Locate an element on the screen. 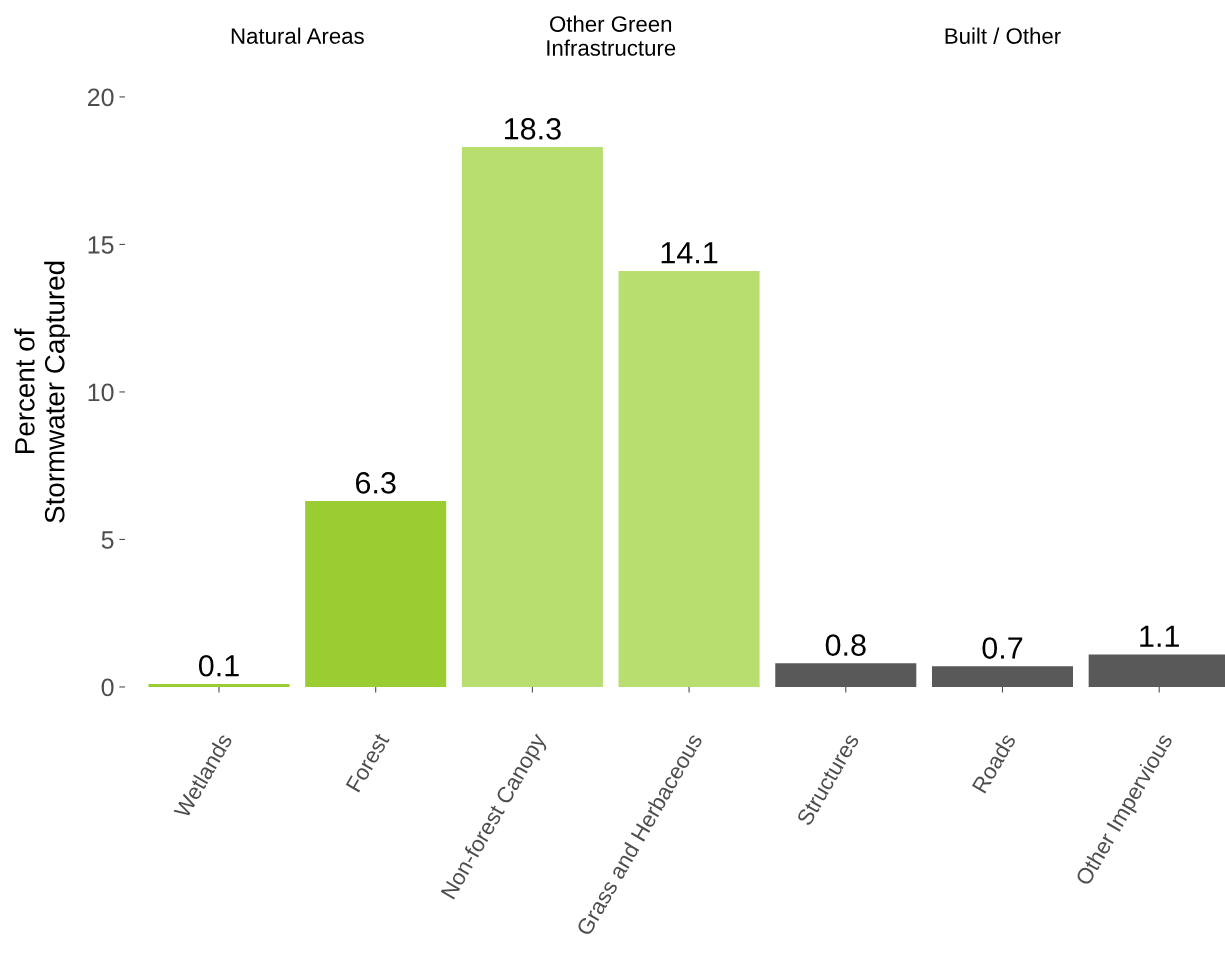  data-label: 6.3 is located at coordinates (375, 483).